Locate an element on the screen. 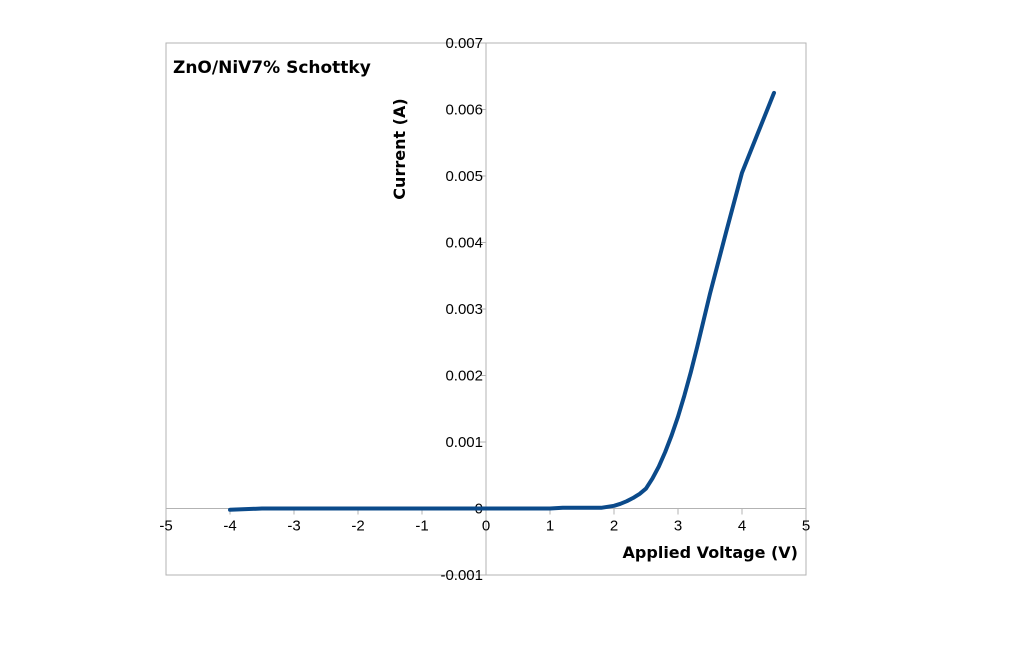  x-tick-label: 3 is located at coordinates (678, 526).